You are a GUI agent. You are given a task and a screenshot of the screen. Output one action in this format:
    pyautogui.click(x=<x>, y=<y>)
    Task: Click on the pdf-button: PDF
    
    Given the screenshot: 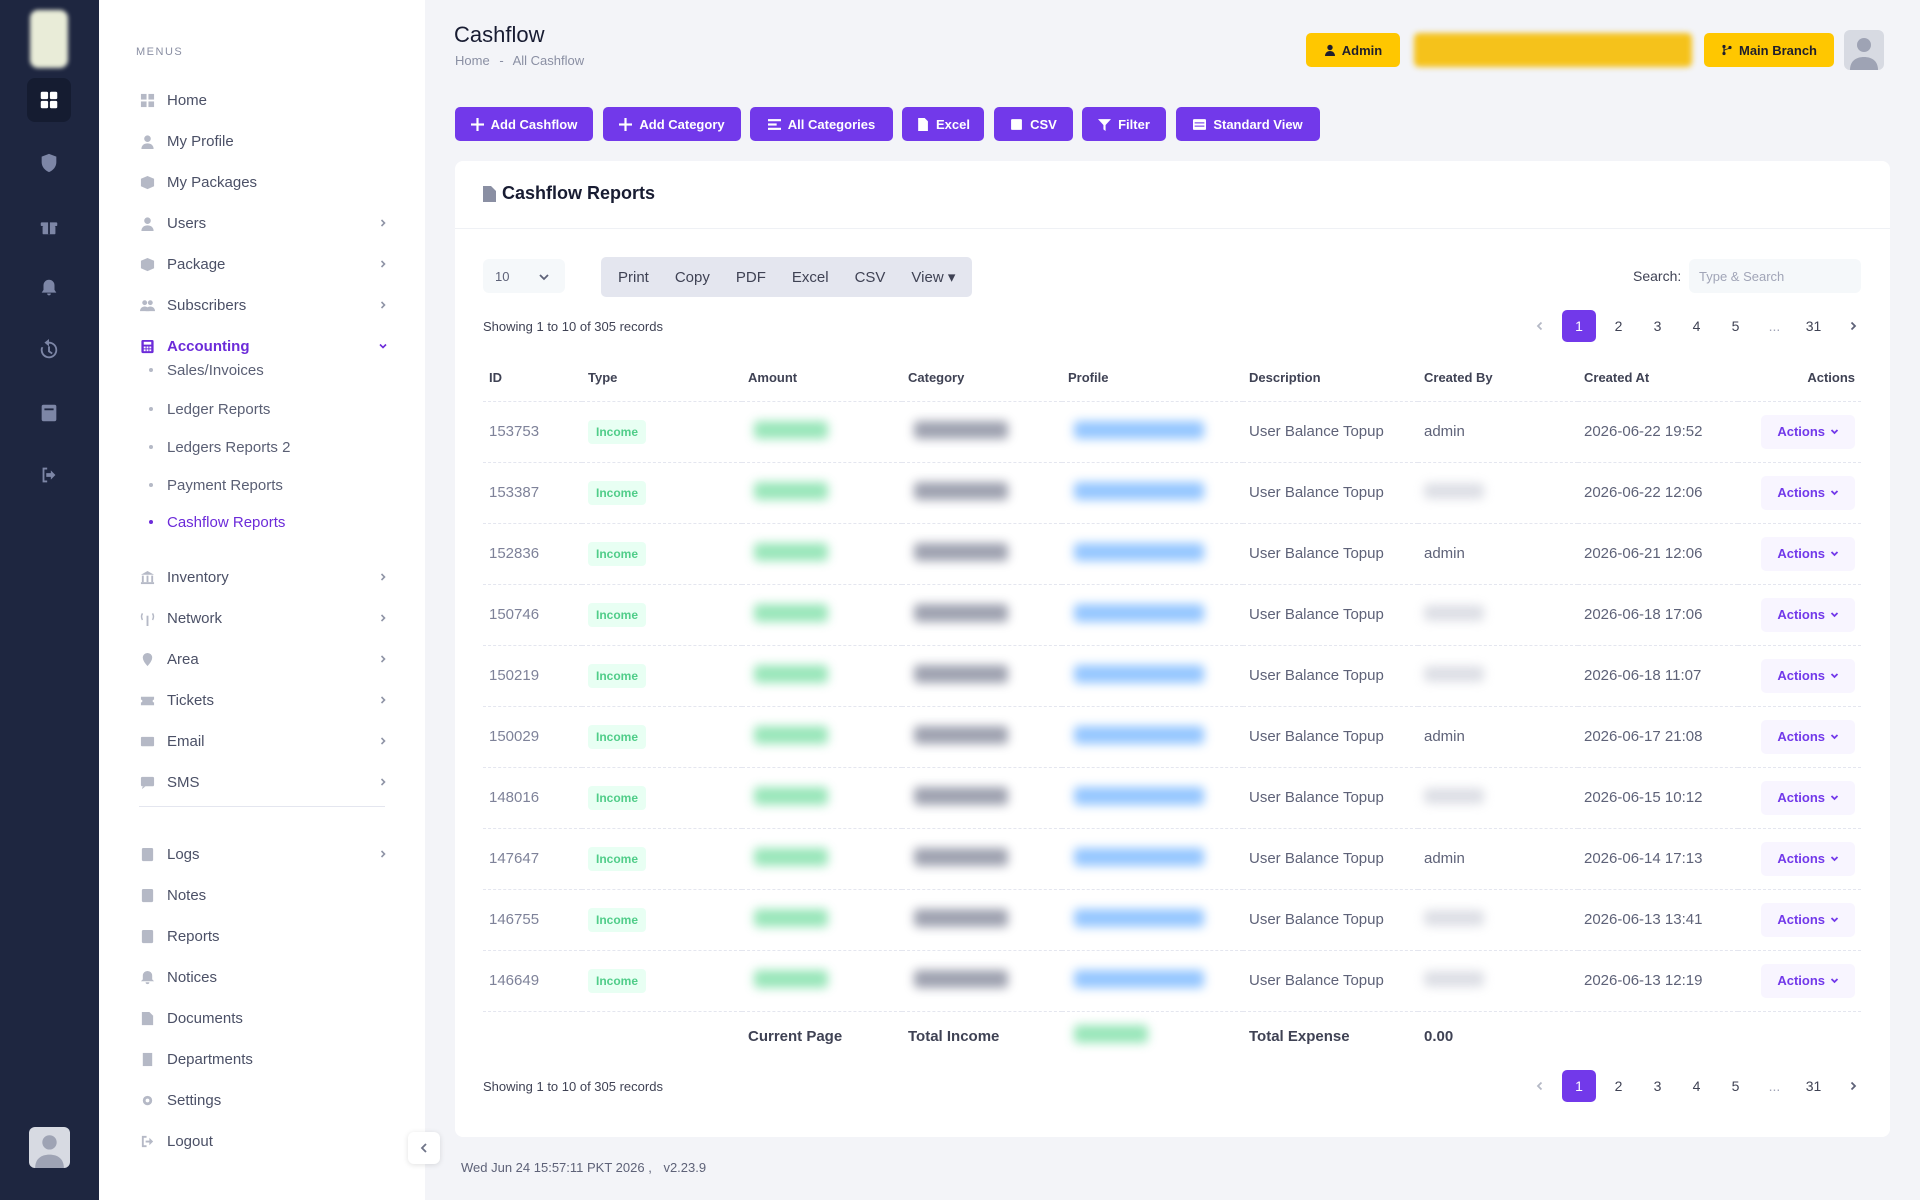 What is the action you would take?
    pyautogui.click(x=750, y=277)
    